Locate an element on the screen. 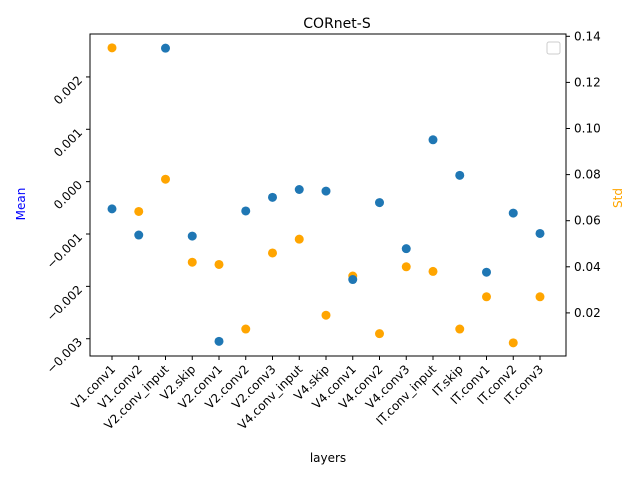 This screenshot has height=480, width=640. left-tick-label: 0.002 is located at coordinates (68, 90).